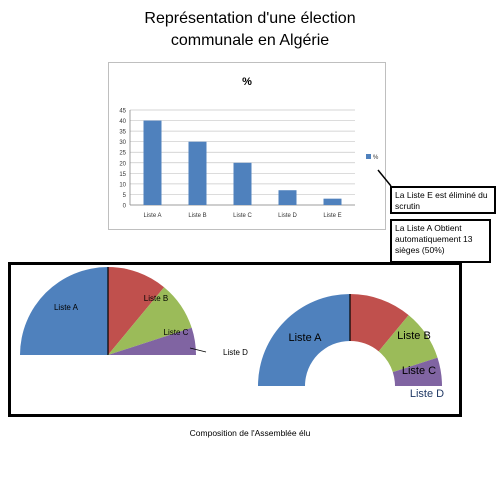 The height and width of the screenshot is (479, 500). Describe the element at coordinates (427, 394) in the screenshot. I see `semi-donut-label: Liste D` at that location.